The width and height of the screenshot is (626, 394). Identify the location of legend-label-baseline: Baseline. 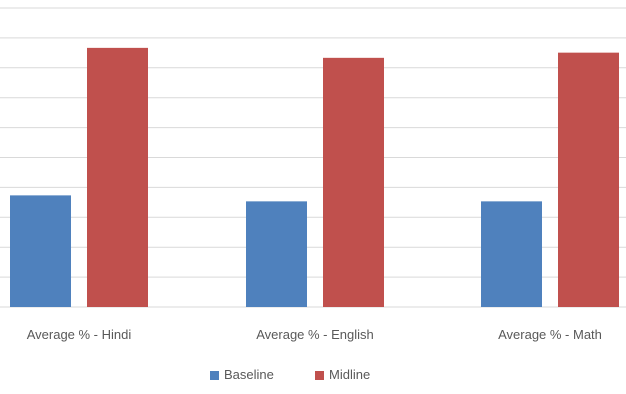
(249, 374).